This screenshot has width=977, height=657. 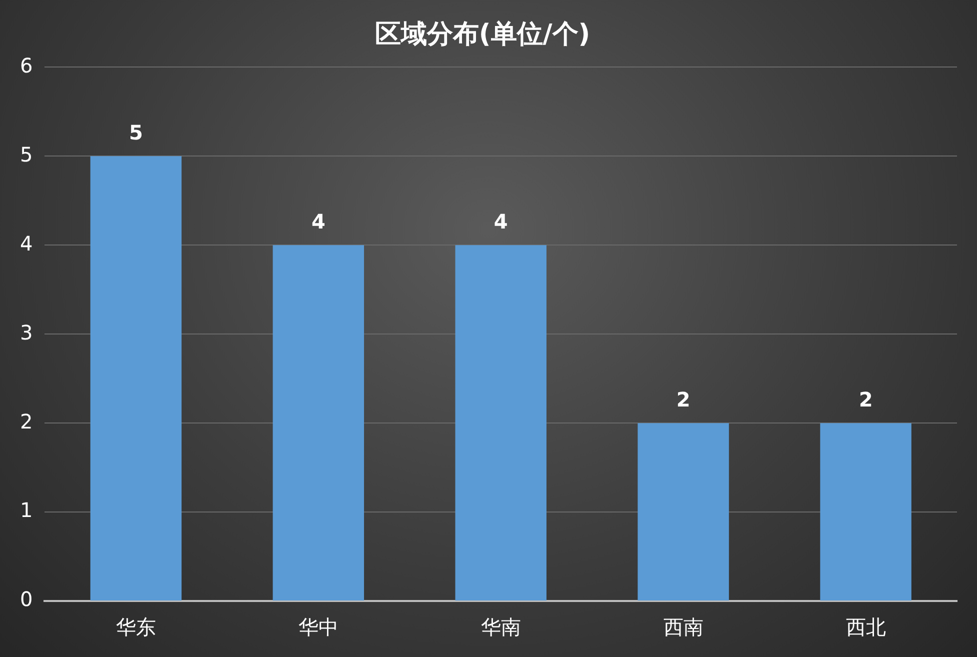 What do you see at coordinates (135, 132) in the screenshot?
I see `data-label: 5` at bounding box center [135, 132].